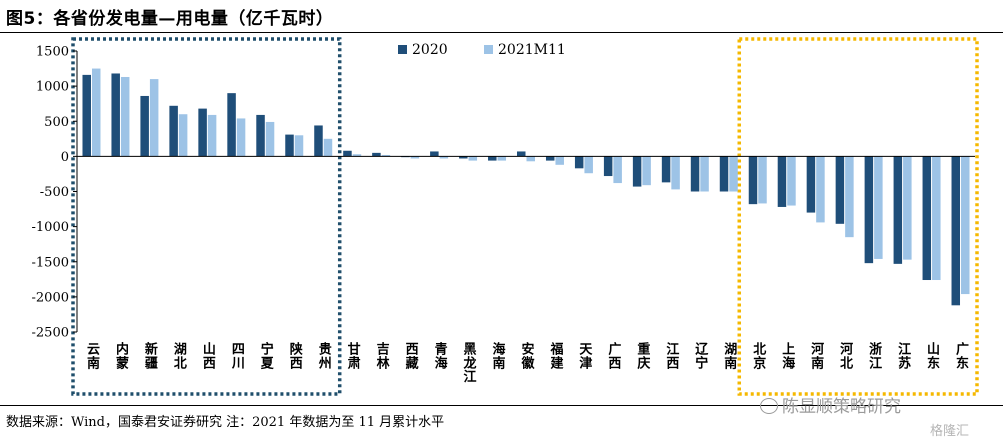 Image resolution: width=1003 pixels, height=445 pixels. I want to click on x-category-char: 内, so click(122, 350).